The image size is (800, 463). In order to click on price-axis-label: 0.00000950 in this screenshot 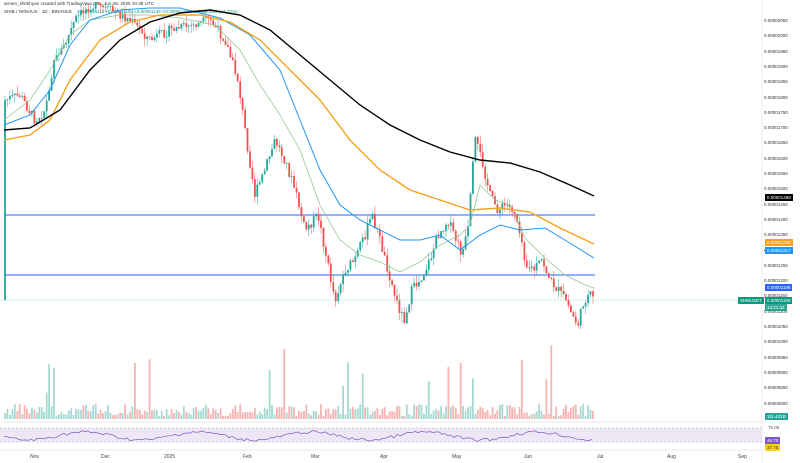, I will do `click(776, 357)`.